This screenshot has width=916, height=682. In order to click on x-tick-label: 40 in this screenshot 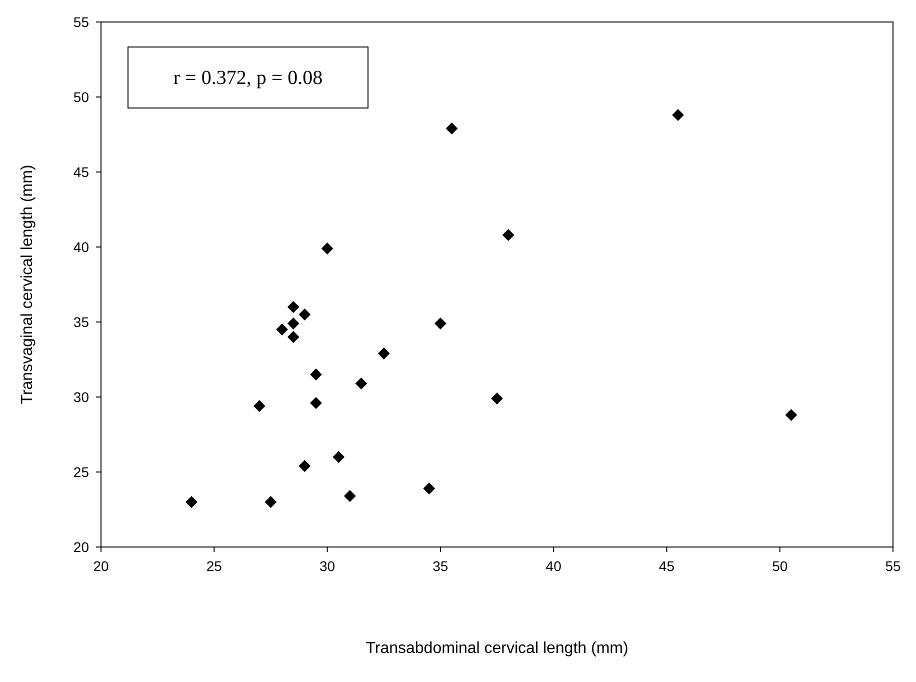, I will do `click(554, 566)`.